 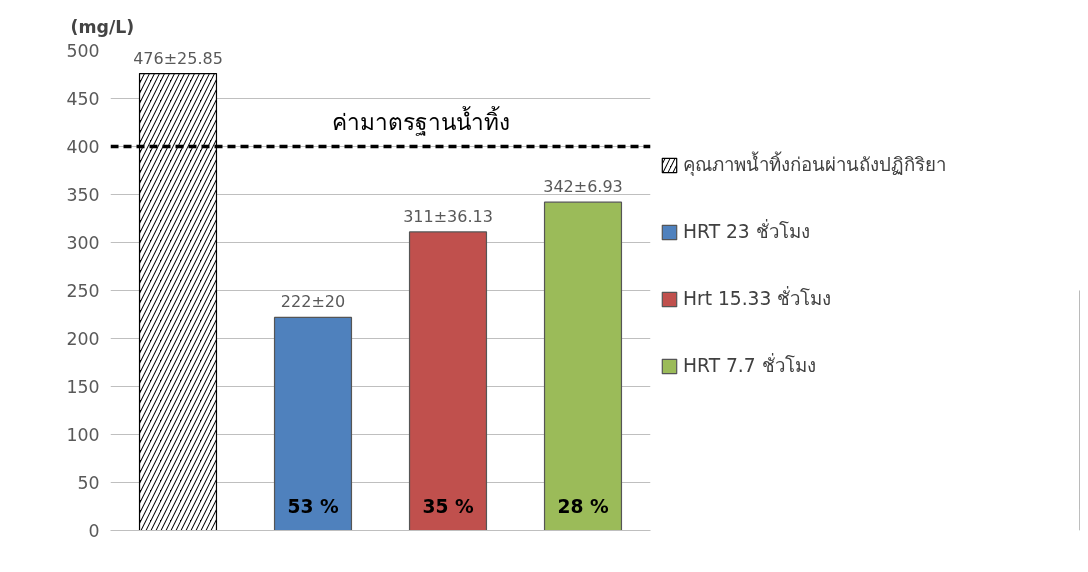 I want to click on annotation: 28 %, so click(x=583, y=506).